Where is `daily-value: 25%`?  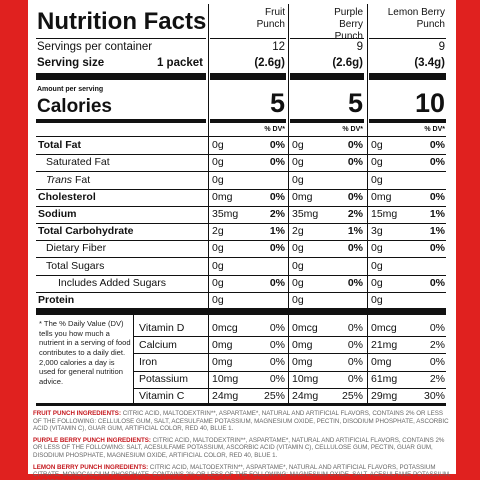 daily-value: 25% is located at coordinates (352, 395).